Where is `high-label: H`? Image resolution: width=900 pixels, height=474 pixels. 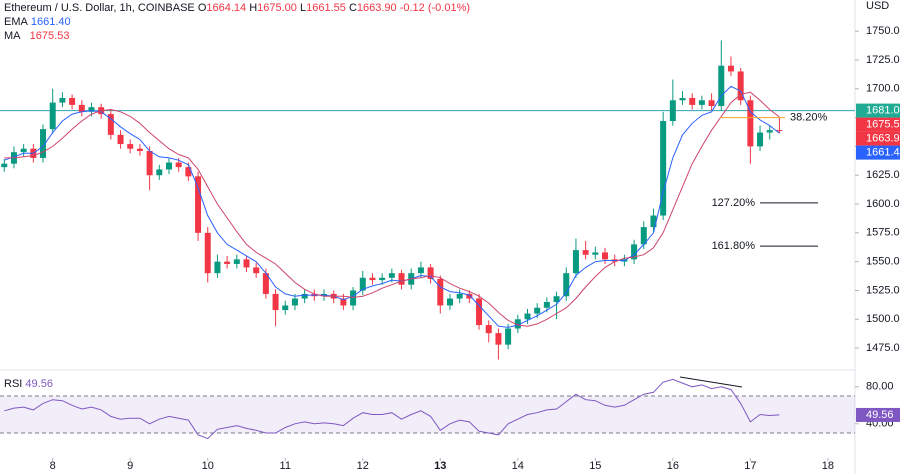 high-label: H is located at coordinates (253, 8).